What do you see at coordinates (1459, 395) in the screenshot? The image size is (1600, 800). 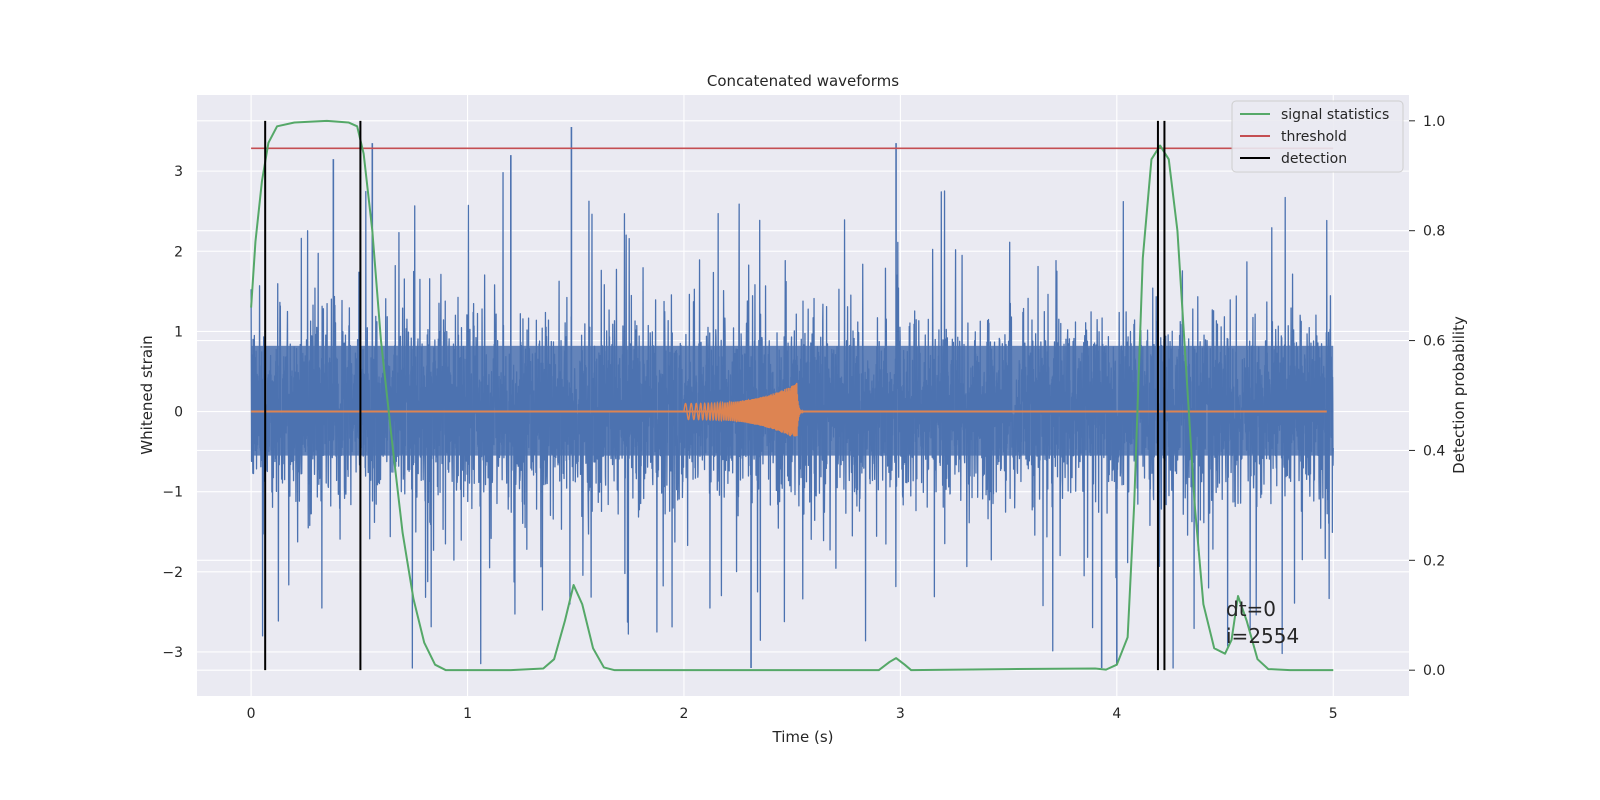 I see `y-axis-label-right: Detection probability` at bounding box center [1459, 395].